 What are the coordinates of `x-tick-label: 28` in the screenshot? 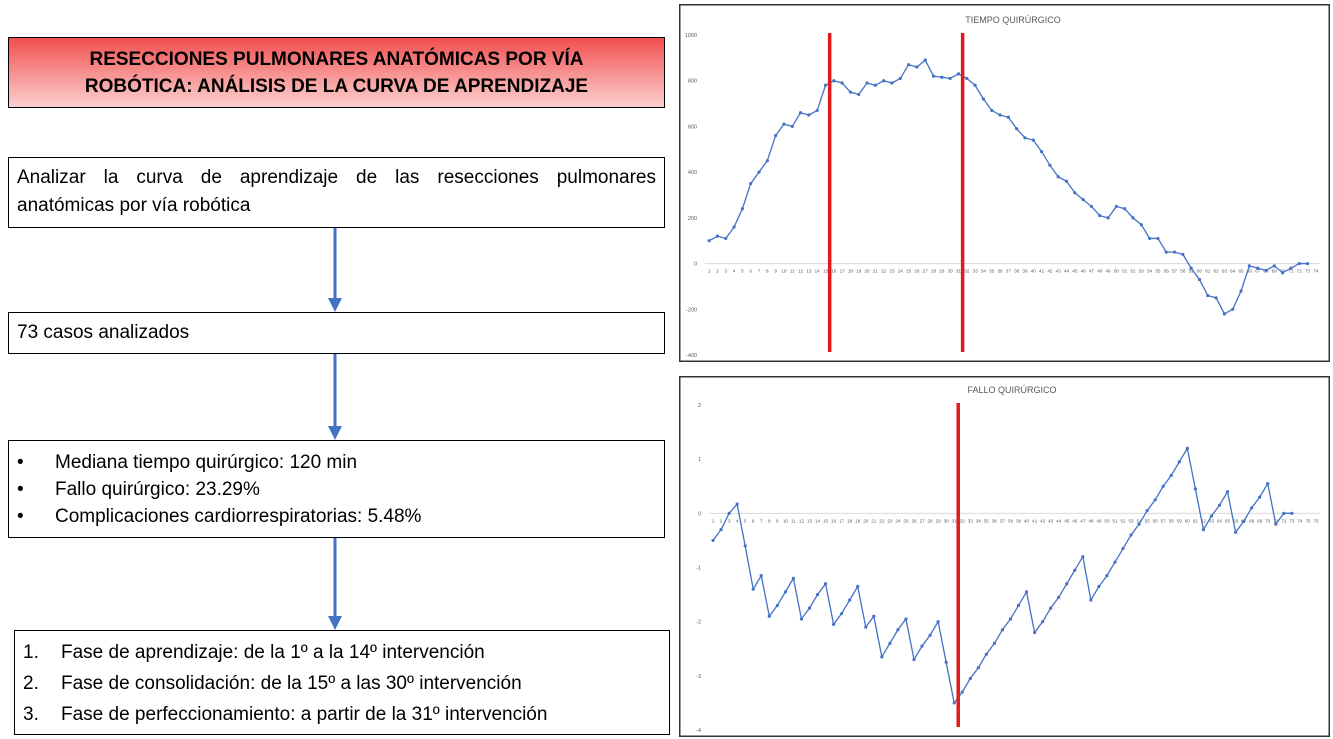 It's located at (934, 271).